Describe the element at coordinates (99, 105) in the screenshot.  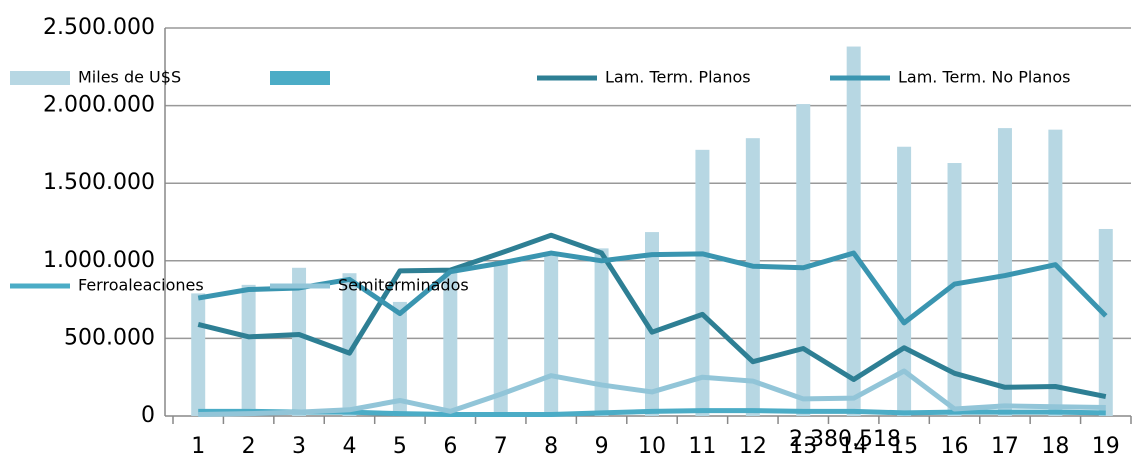
I see `y-tick-label: 2.000.000` at that location.